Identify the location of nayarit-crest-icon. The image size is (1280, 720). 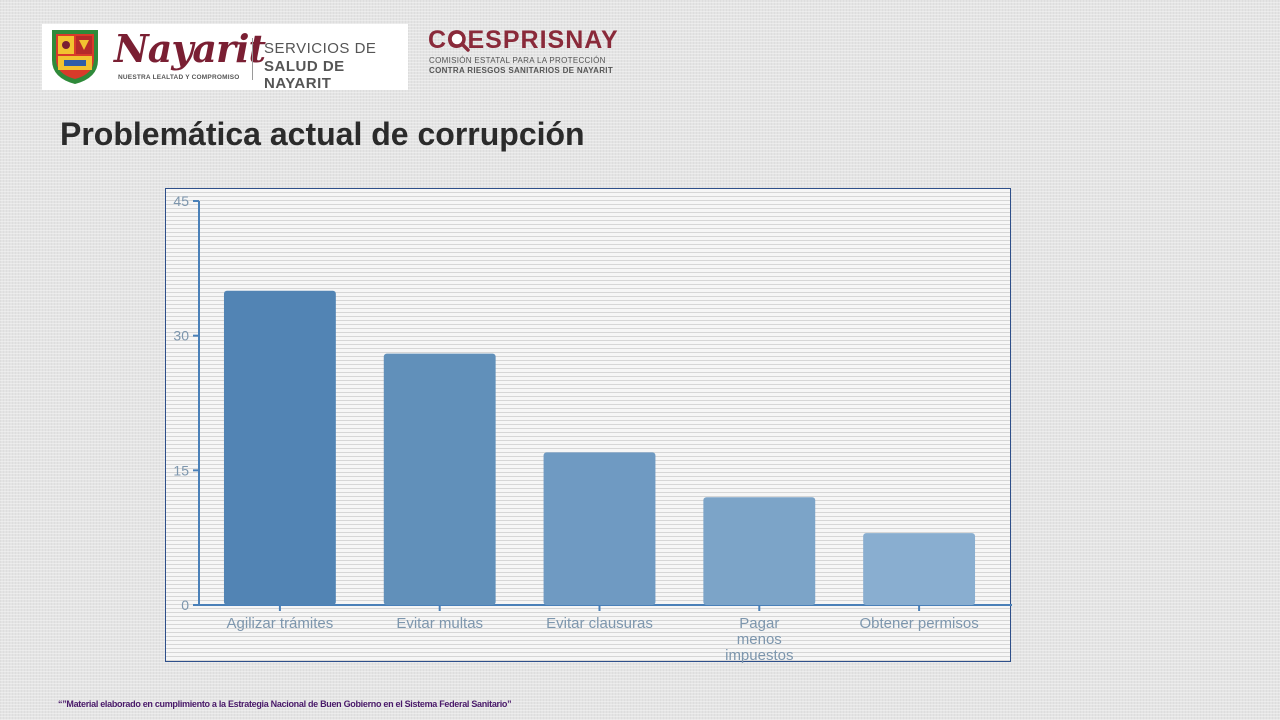
(75, 57).